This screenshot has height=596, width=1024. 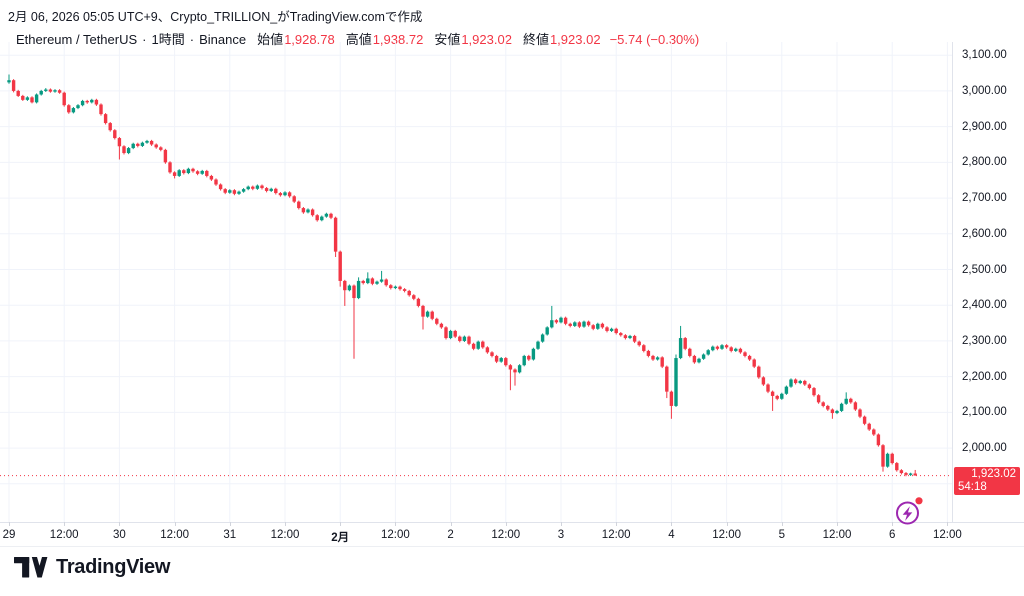 What do you see at coordinates (168, 39) in the screenshot?
I see `interval-label: 1時間` at bounding box center [168, 39].